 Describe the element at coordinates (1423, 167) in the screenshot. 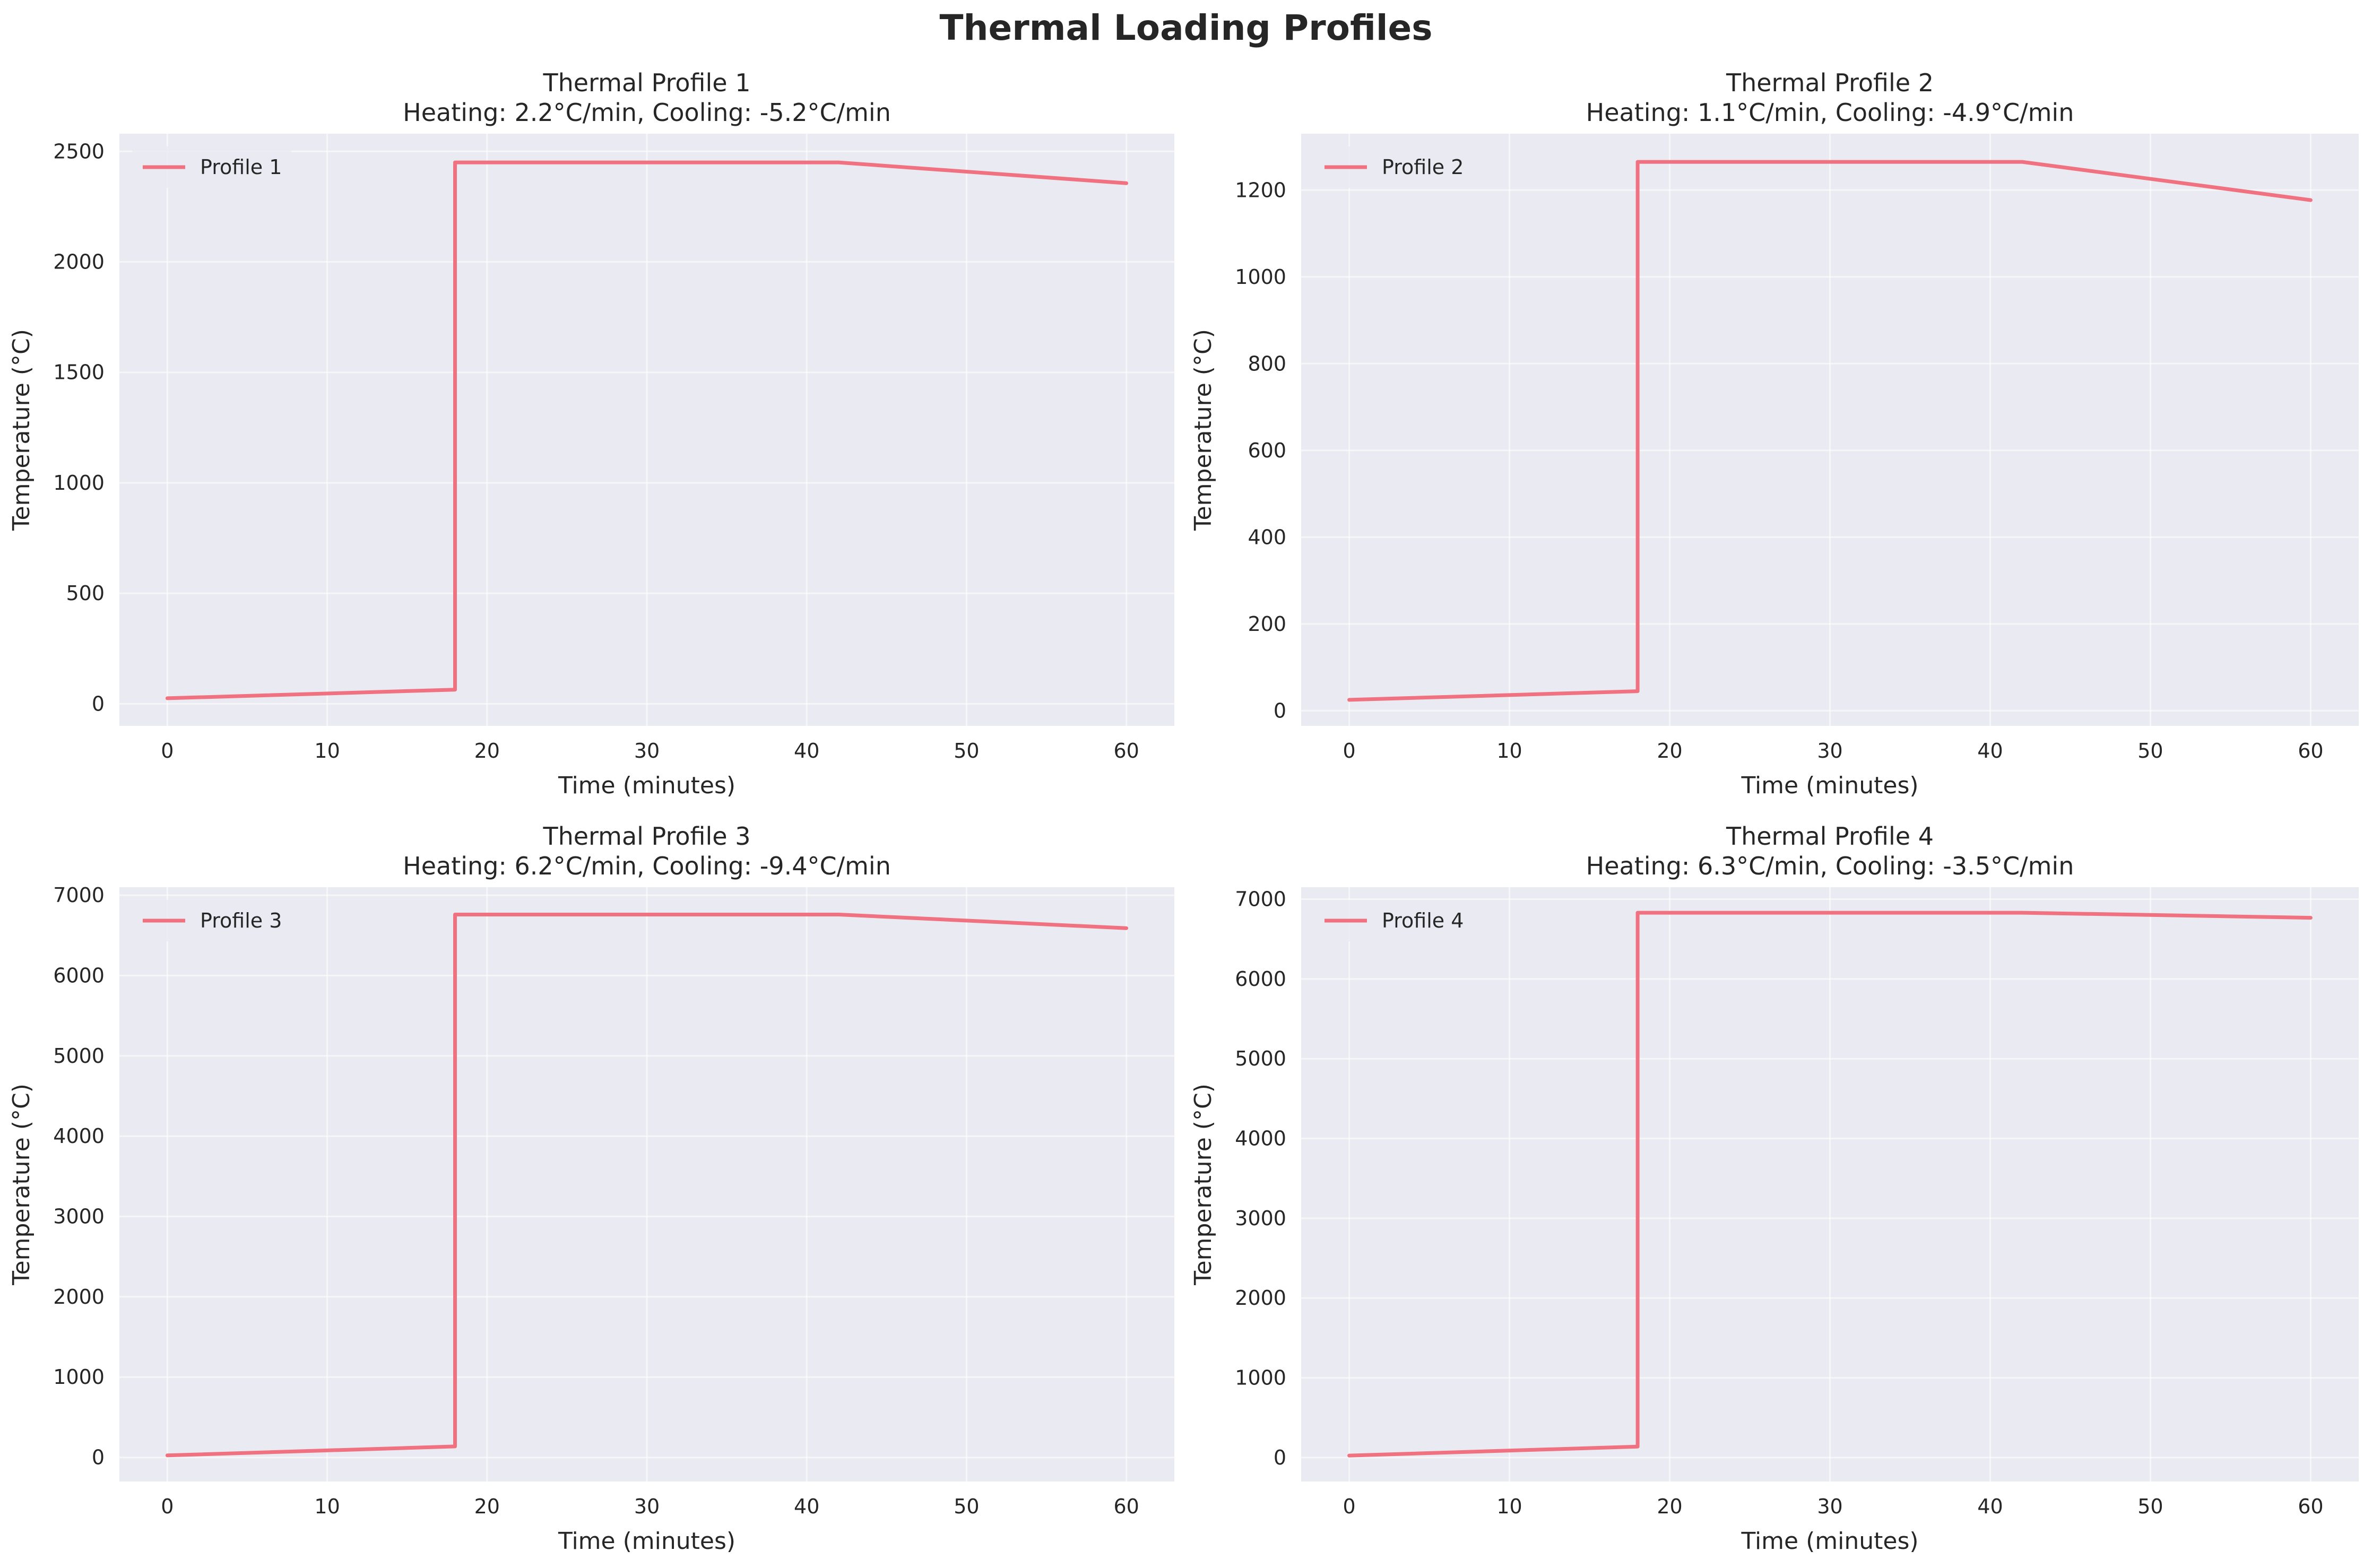

I see `legend-label: Profile 2` at that location.